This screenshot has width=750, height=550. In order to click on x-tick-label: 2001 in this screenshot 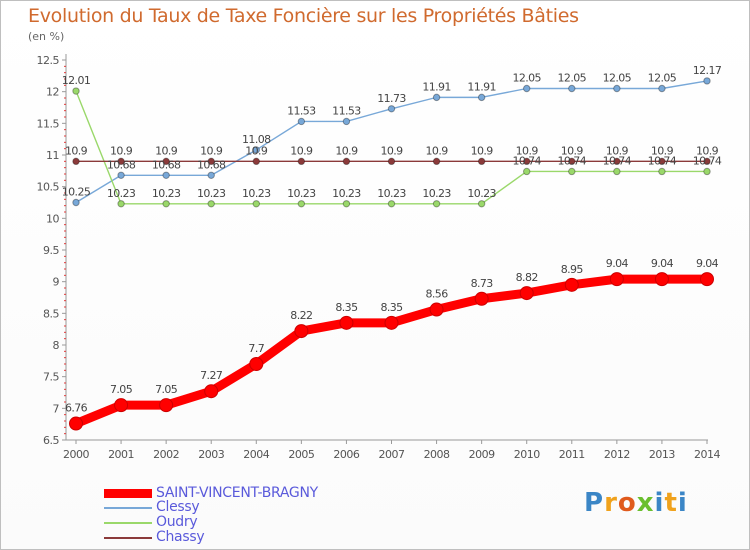, I will do `click(121, 454)`.